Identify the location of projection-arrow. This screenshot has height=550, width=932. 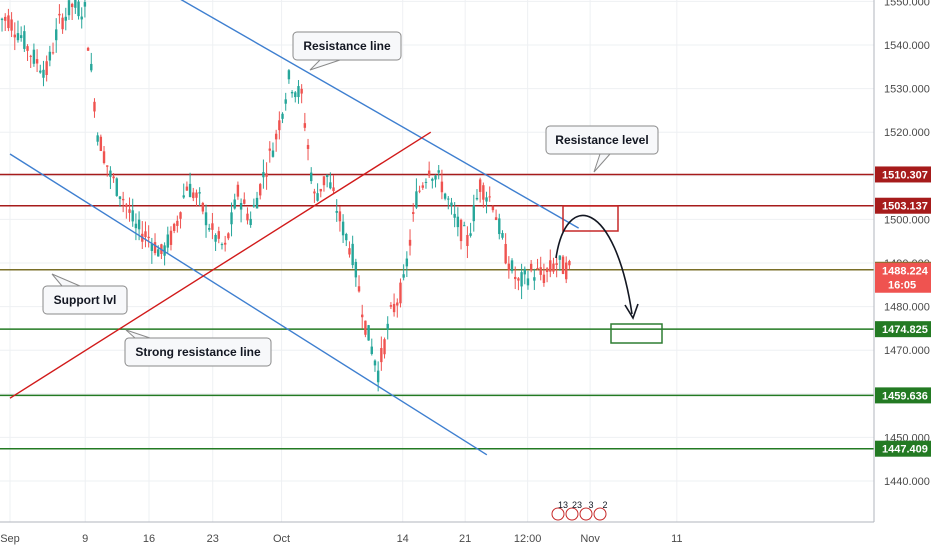
(594, 264).